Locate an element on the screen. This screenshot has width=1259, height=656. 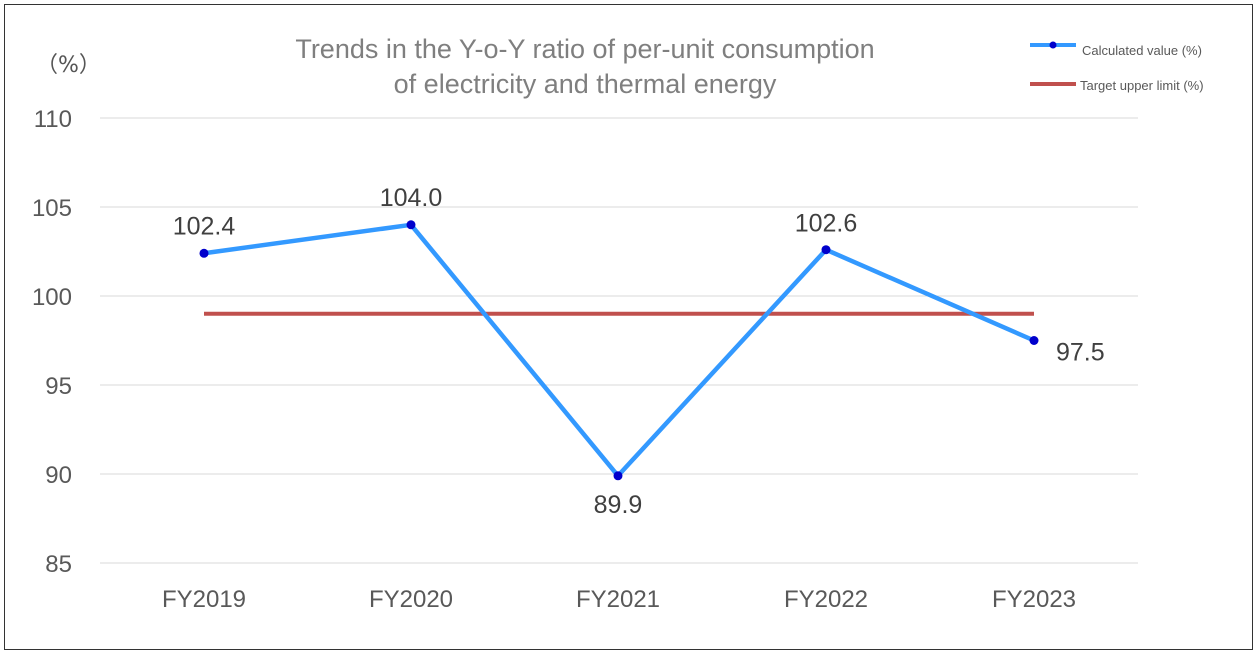
legend-label-calculated: Calculated value (%) is located at coordinates (1142, 50).